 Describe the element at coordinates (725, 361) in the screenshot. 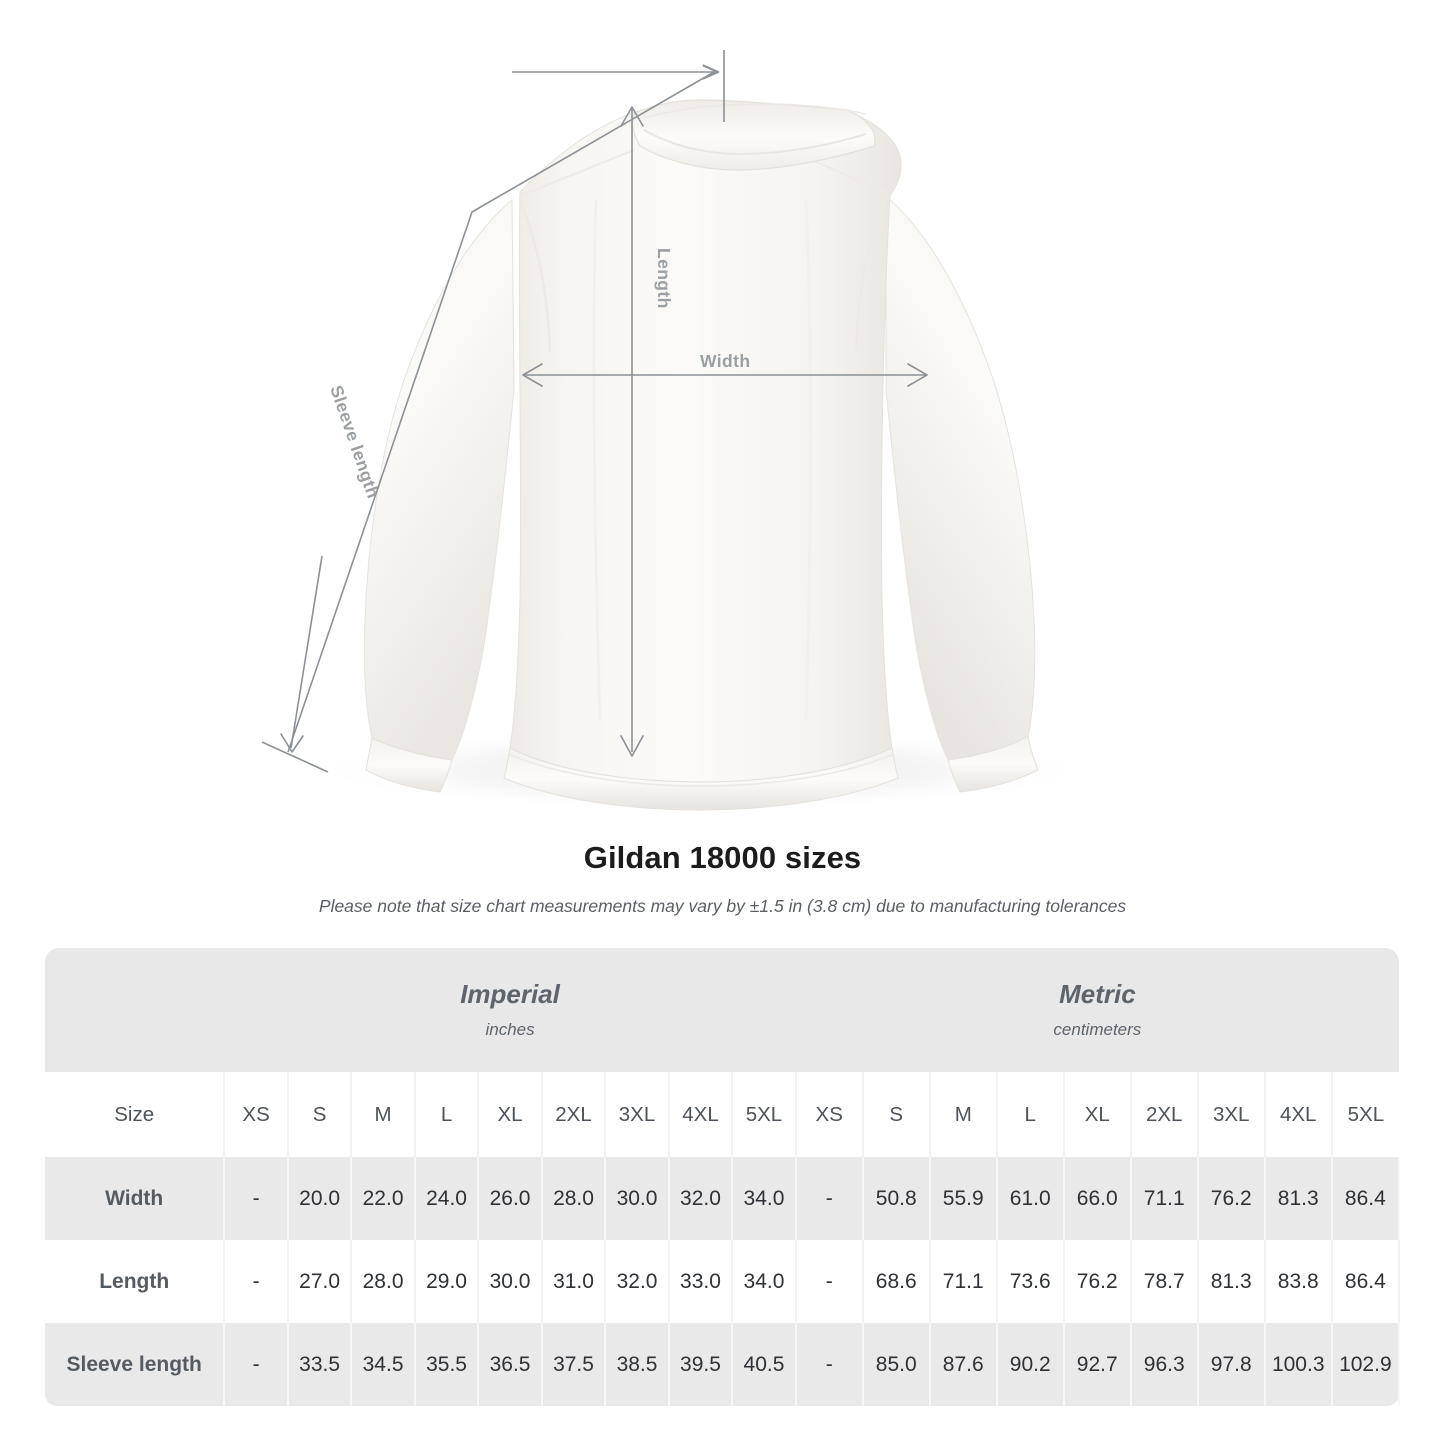

I see `width-label: Width` at that location.